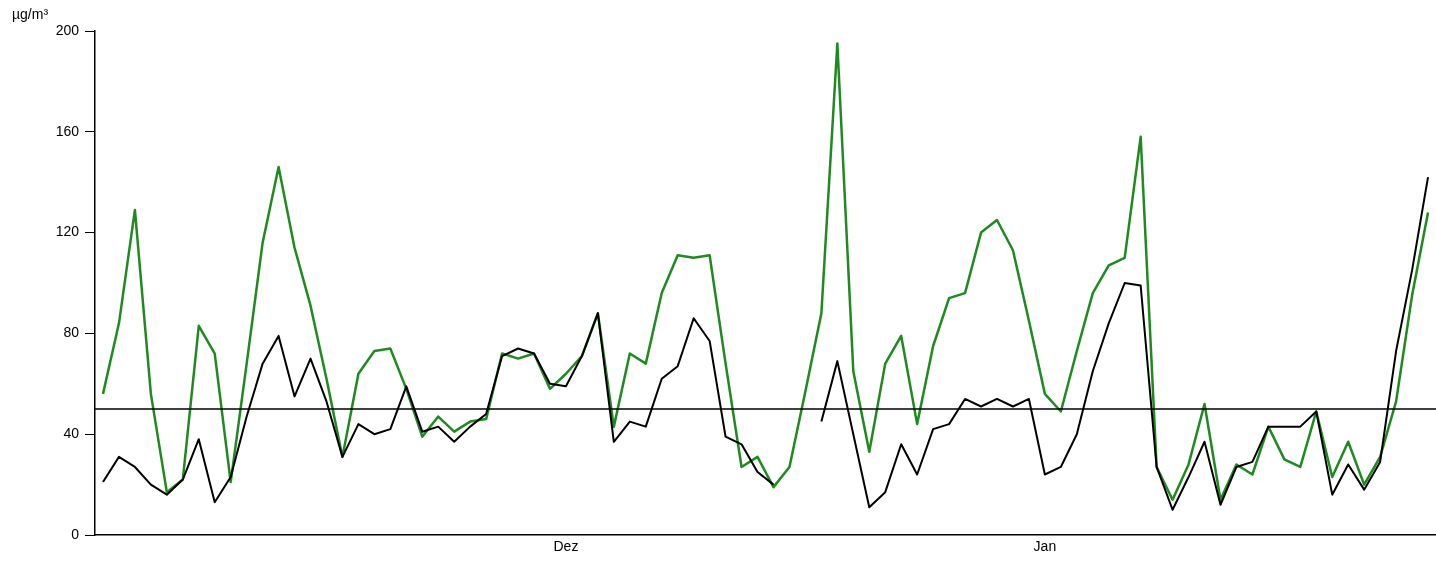 This screenshot has width=1436, height=561. I want to click on x-tick-label: Dez, so click(566, 546).